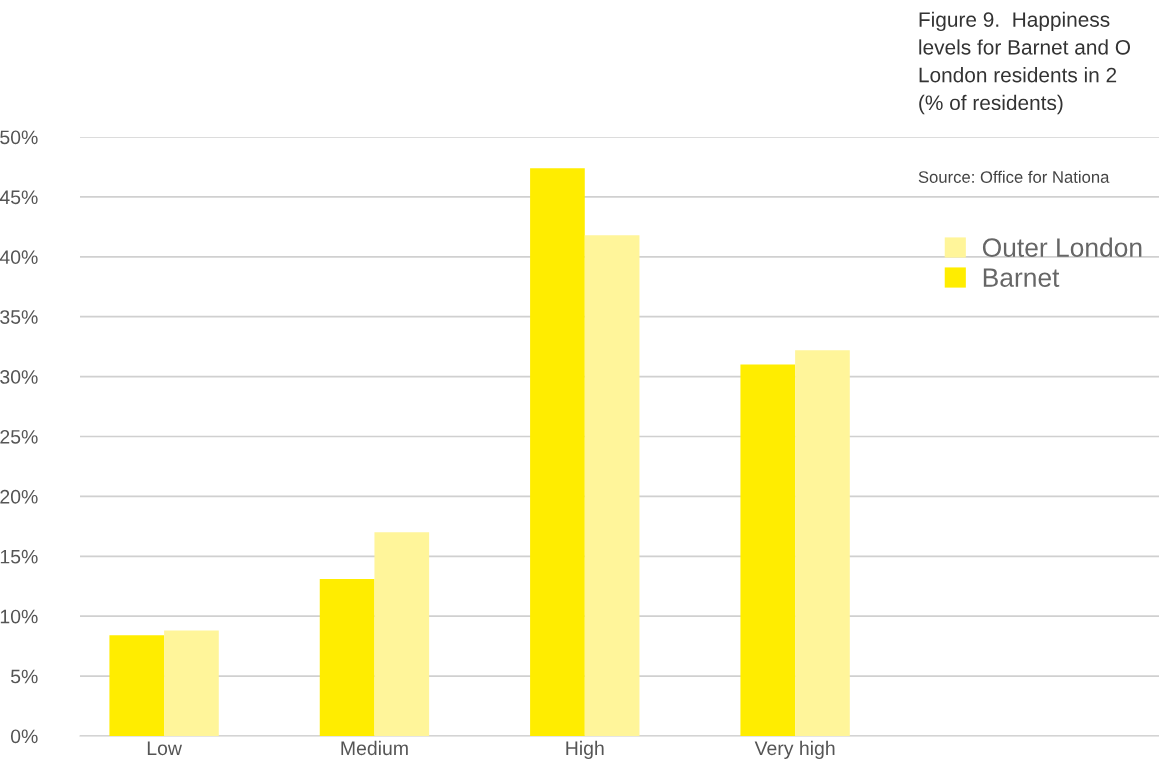 The image size is (1159, 776). Describe the element at coordinates (24, 736) in the screenshot. I see `y-tick-label: 0%` at that location.